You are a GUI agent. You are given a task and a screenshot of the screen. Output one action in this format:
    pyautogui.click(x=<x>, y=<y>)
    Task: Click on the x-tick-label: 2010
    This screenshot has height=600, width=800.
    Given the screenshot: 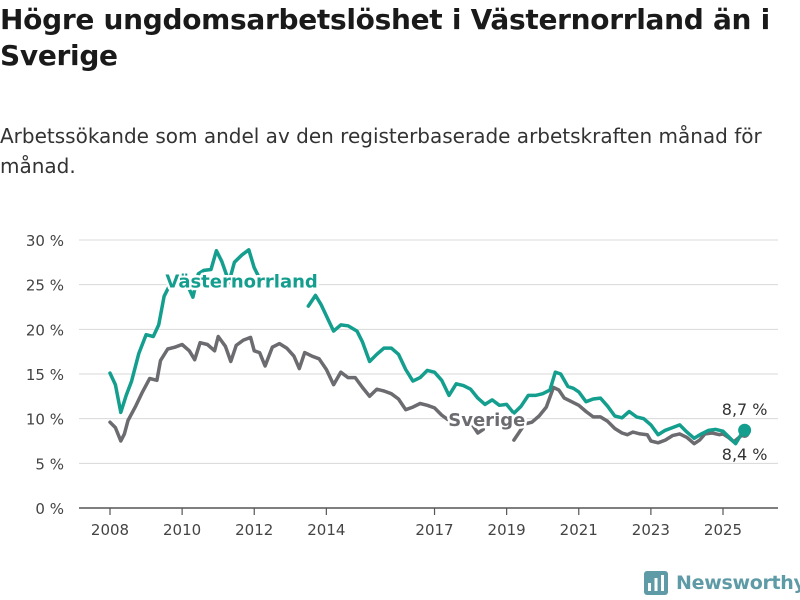 What is the action you would take?
    pyautogui.click(x=182, y=530)
    